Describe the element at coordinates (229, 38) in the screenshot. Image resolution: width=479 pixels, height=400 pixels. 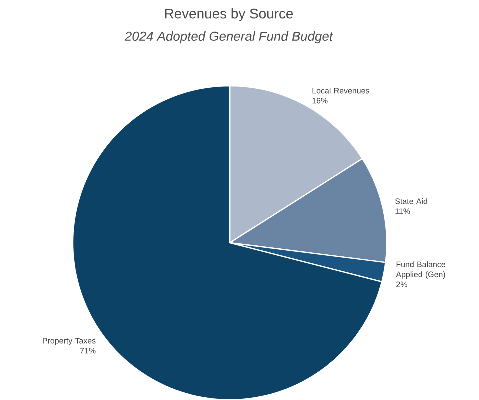
I see `chart-subtitle: 2024 Adopted General Fund Budget` at that location.